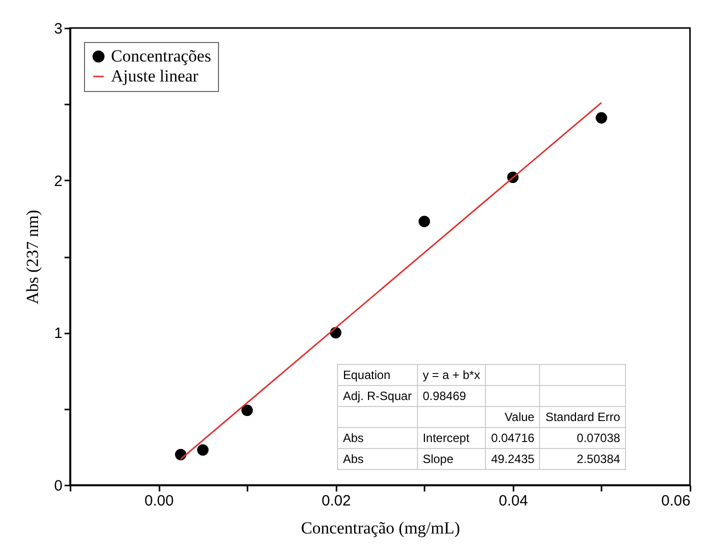  What do you see at coordinates (159, 501) in the screenshot?
I see `x-tick-label: 0.00` at bounding box center [159, 501].